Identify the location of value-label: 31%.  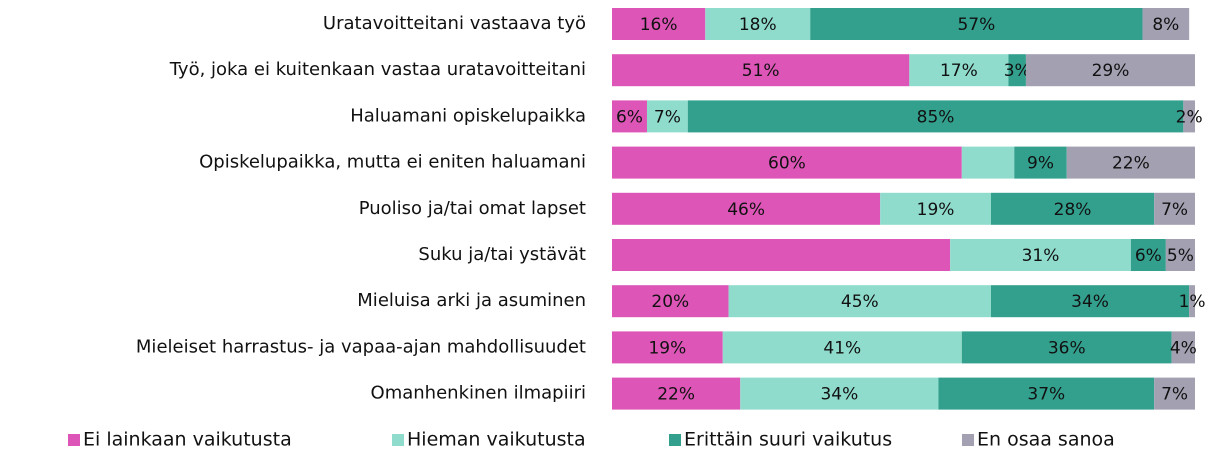
(1041, 256).